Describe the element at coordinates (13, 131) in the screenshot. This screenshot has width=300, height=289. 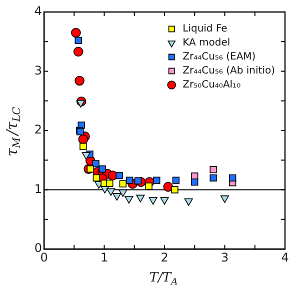
I see `y-axis-title: τM/τLC` at that location.